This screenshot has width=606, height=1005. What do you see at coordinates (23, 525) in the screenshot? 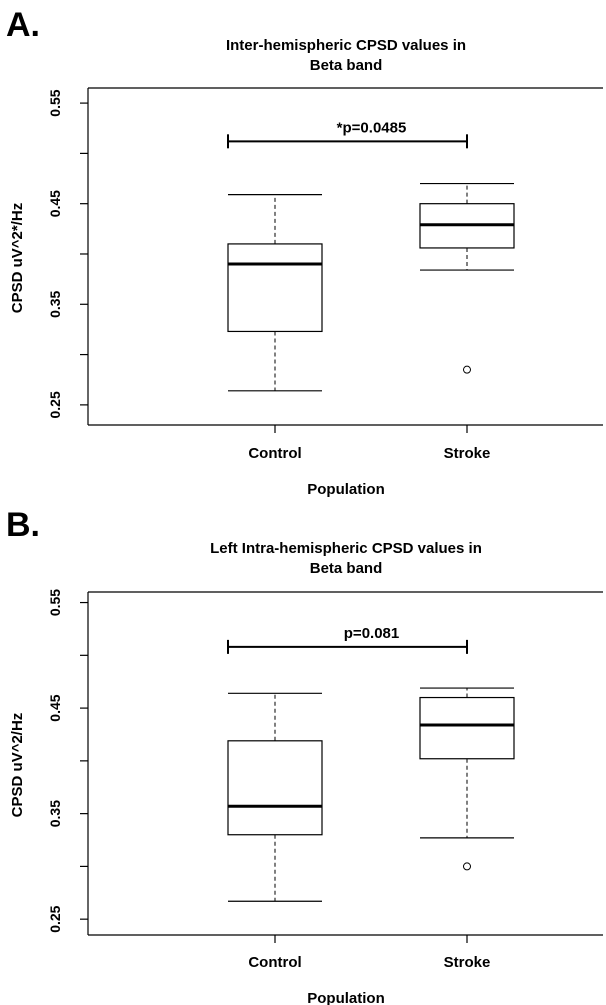
I see `panel-letter: B.` at bounding box center [23, 525].